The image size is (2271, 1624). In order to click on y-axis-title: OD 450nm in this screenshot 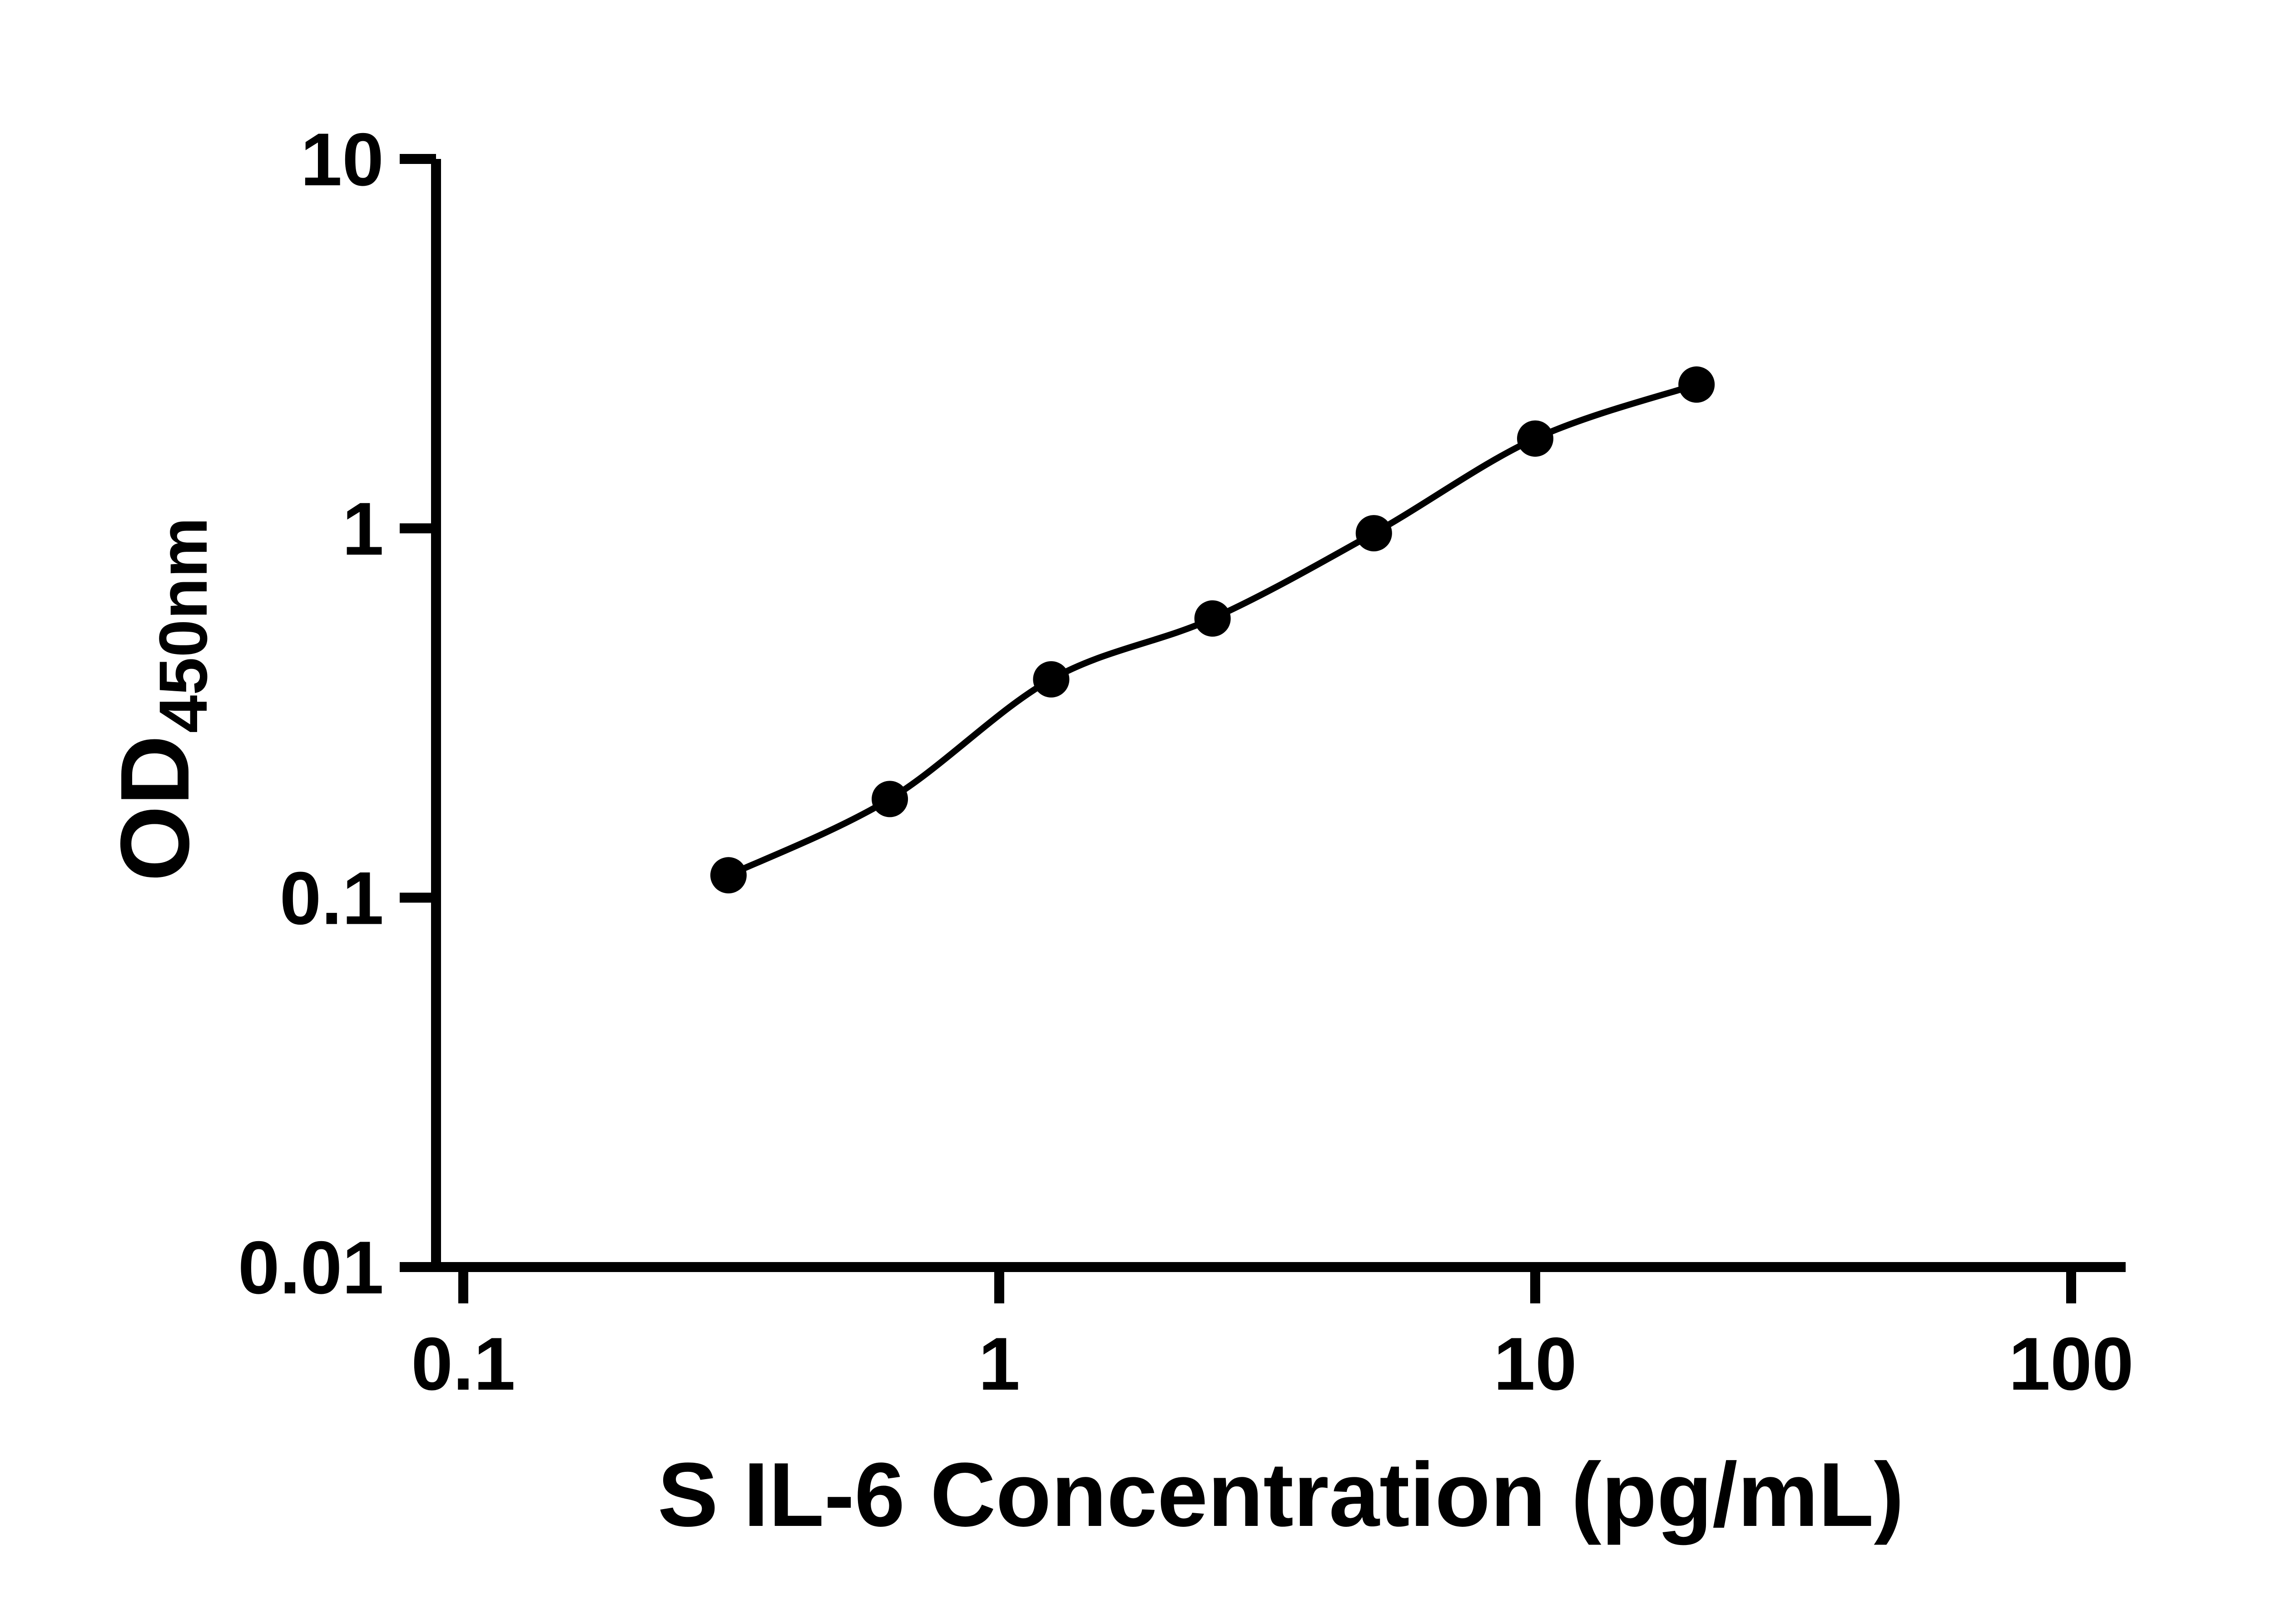, I will do `click(160, 699)`.